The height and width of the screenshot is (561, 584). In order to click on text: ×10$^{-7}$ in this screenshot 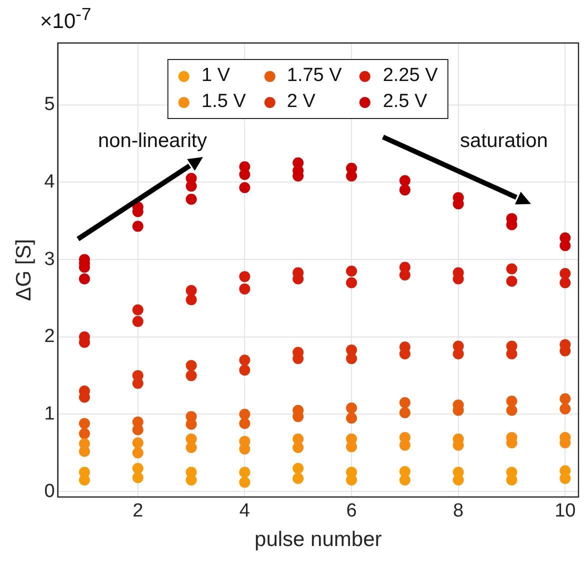, I will do `click(66, 19)`.